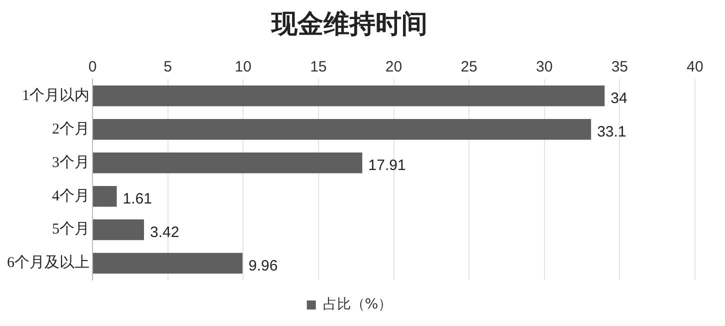 The image size is (725, 326). What do you see at coordinates (165, 232) in the screenshot?
I see `data-label: 3.42` at bounding box center [165, 232].